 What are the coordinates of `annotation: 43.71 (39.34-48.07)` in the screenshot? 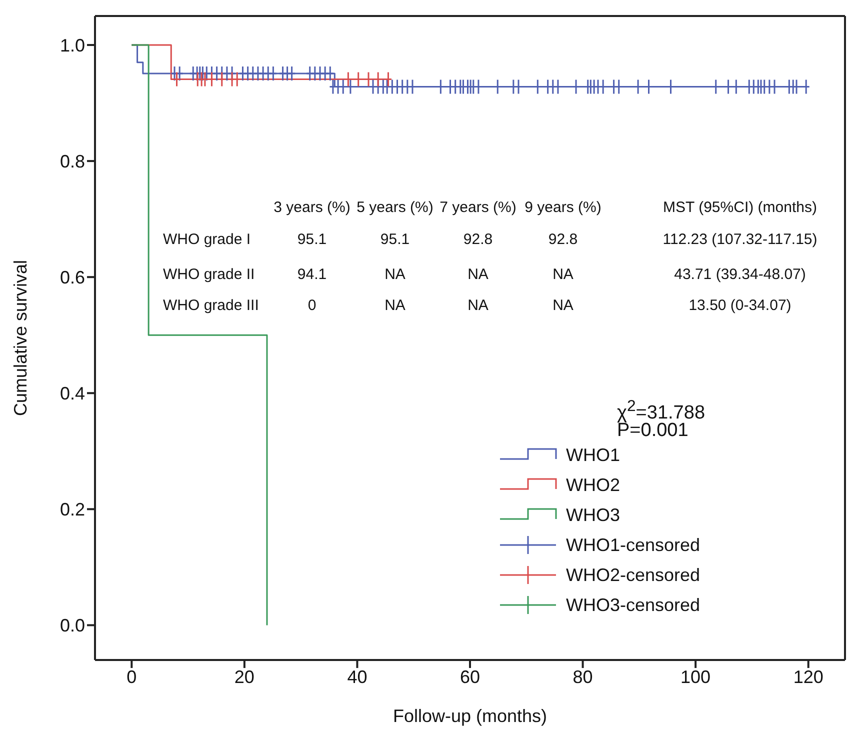 It's located at (740, 274).